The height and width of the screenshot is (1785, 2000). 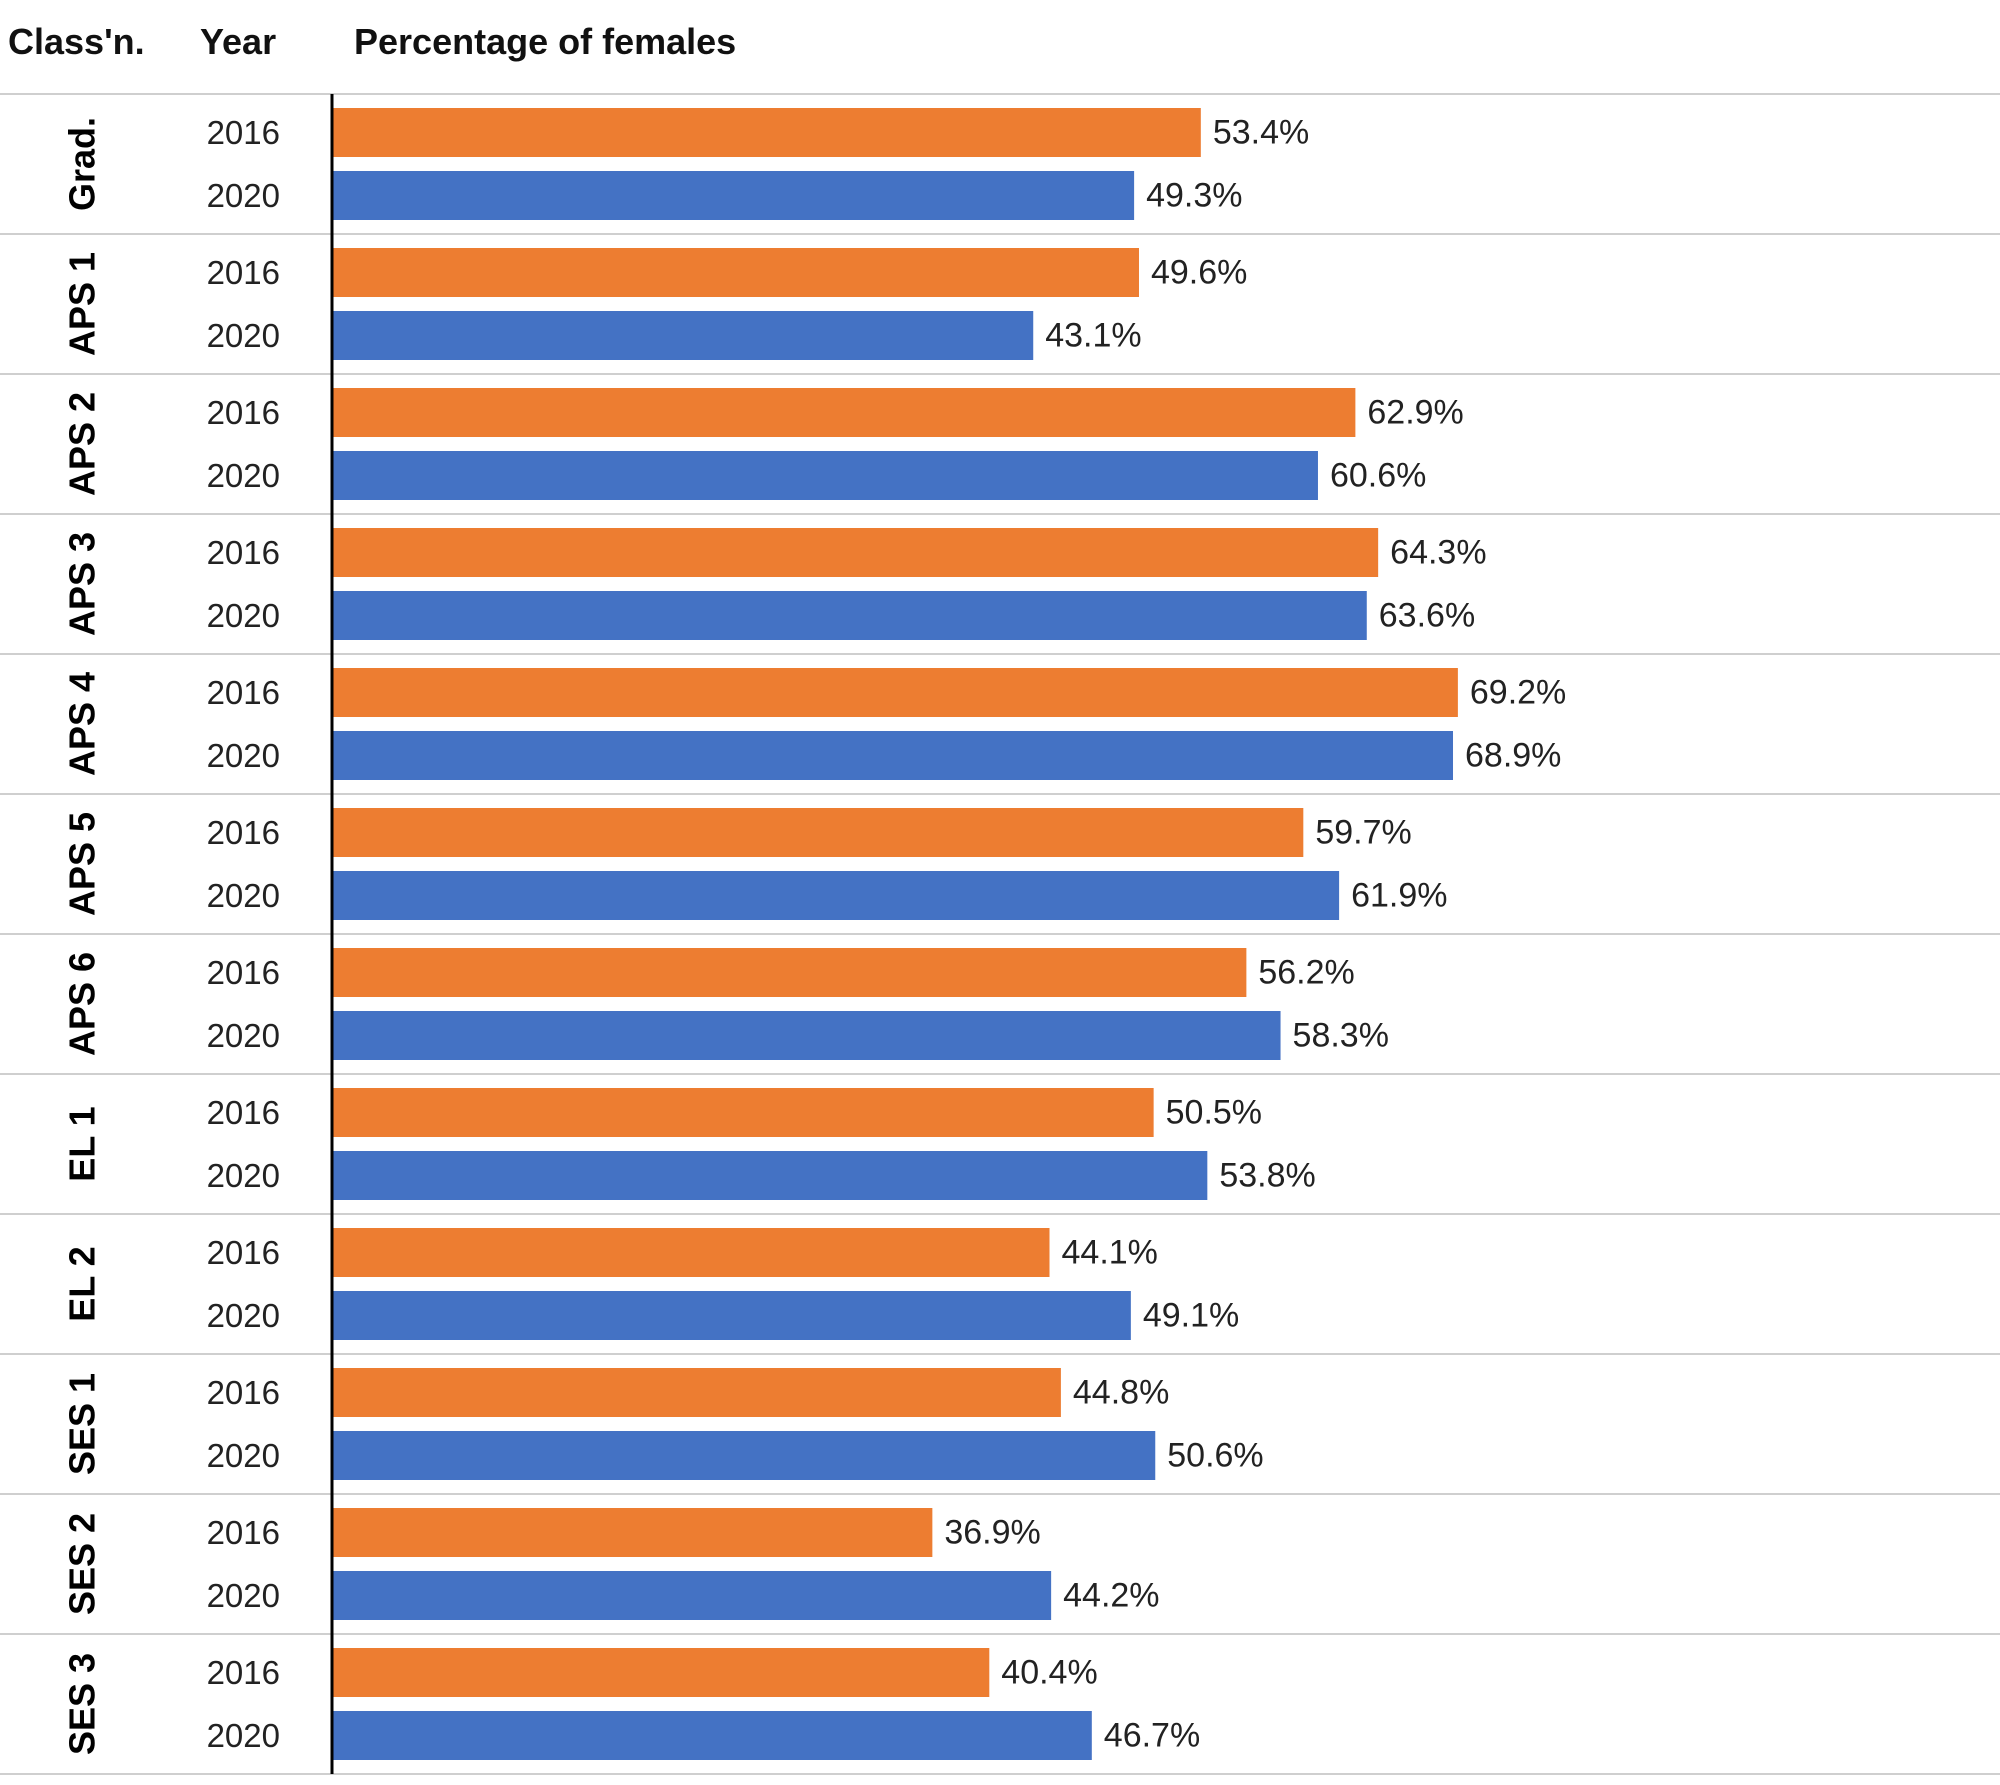 I want to click on year-label-grad-2020: 2020, so click(x=243, y=195).